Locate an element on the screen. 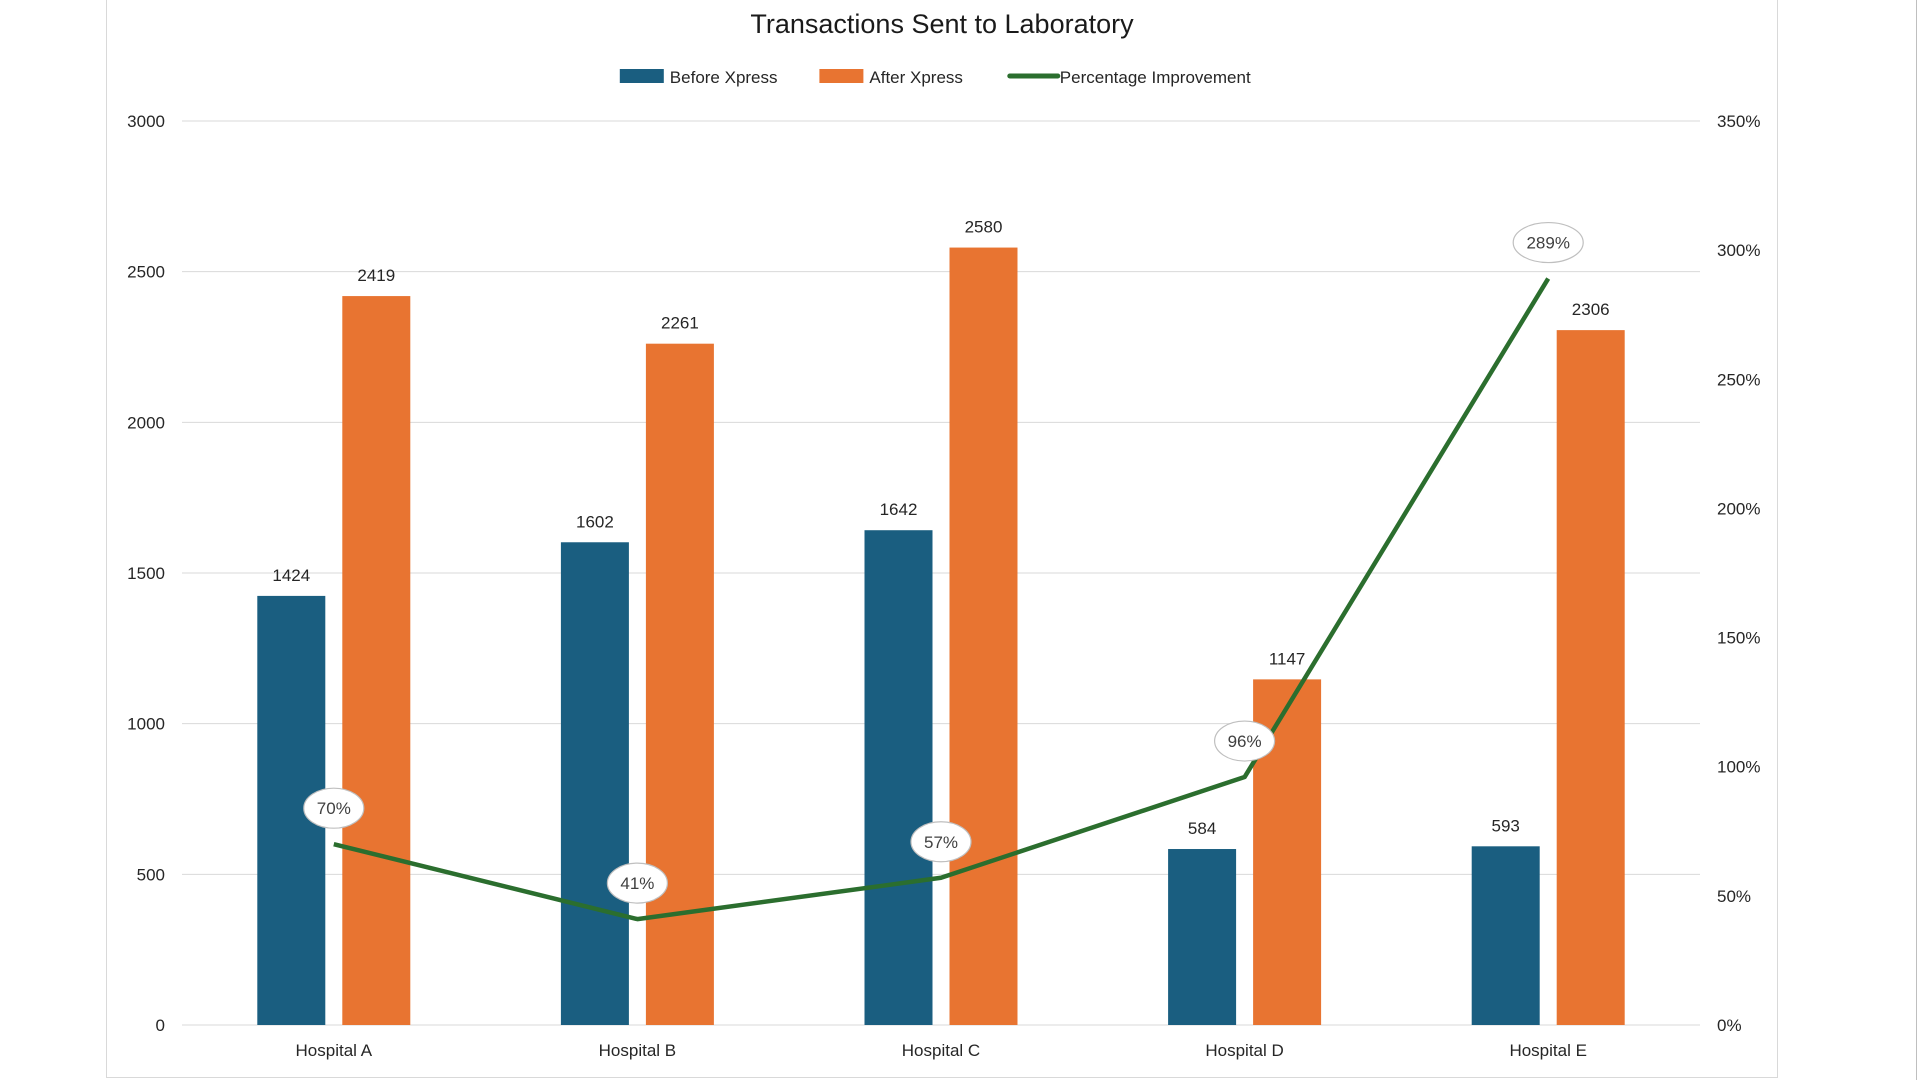 This screenshot has height=1080, width=1920. percent-data-label: 41% is located at coordinates (637, 883).